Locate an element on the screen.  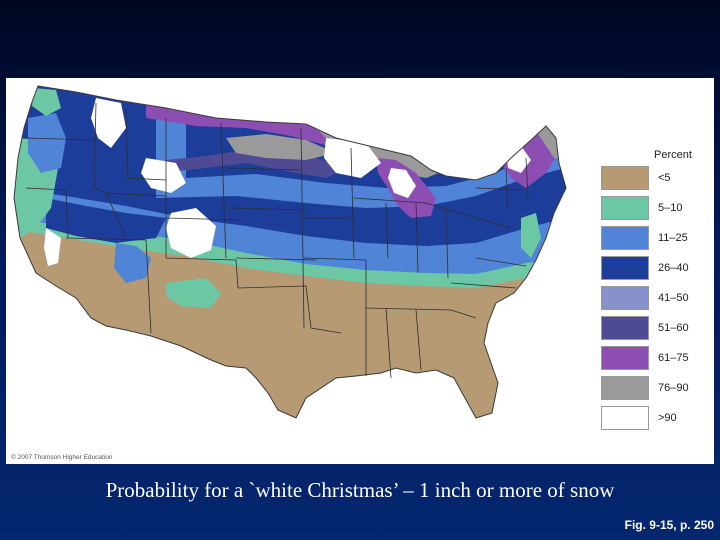
legend-label-61-75: 61–75 is located at coordinates (673, 358).